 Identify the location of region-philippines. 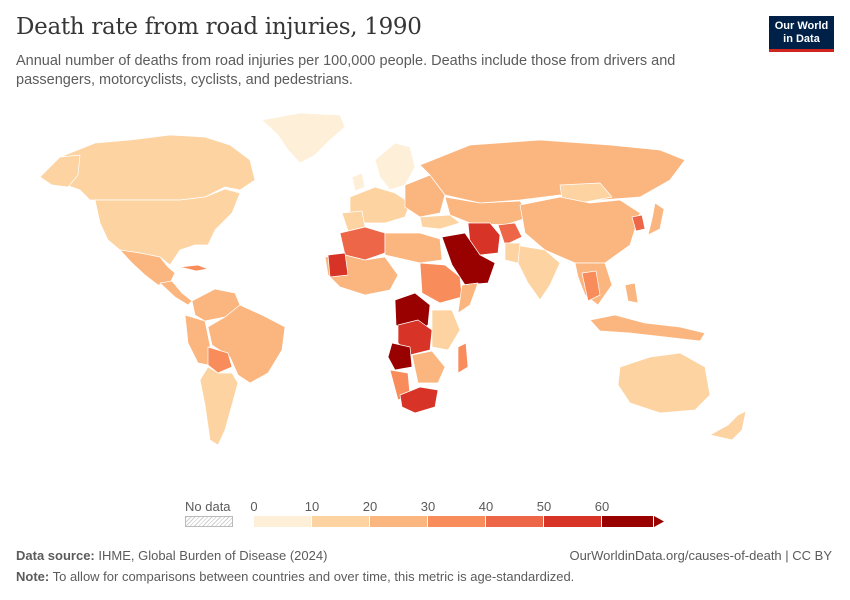
(631, 293).